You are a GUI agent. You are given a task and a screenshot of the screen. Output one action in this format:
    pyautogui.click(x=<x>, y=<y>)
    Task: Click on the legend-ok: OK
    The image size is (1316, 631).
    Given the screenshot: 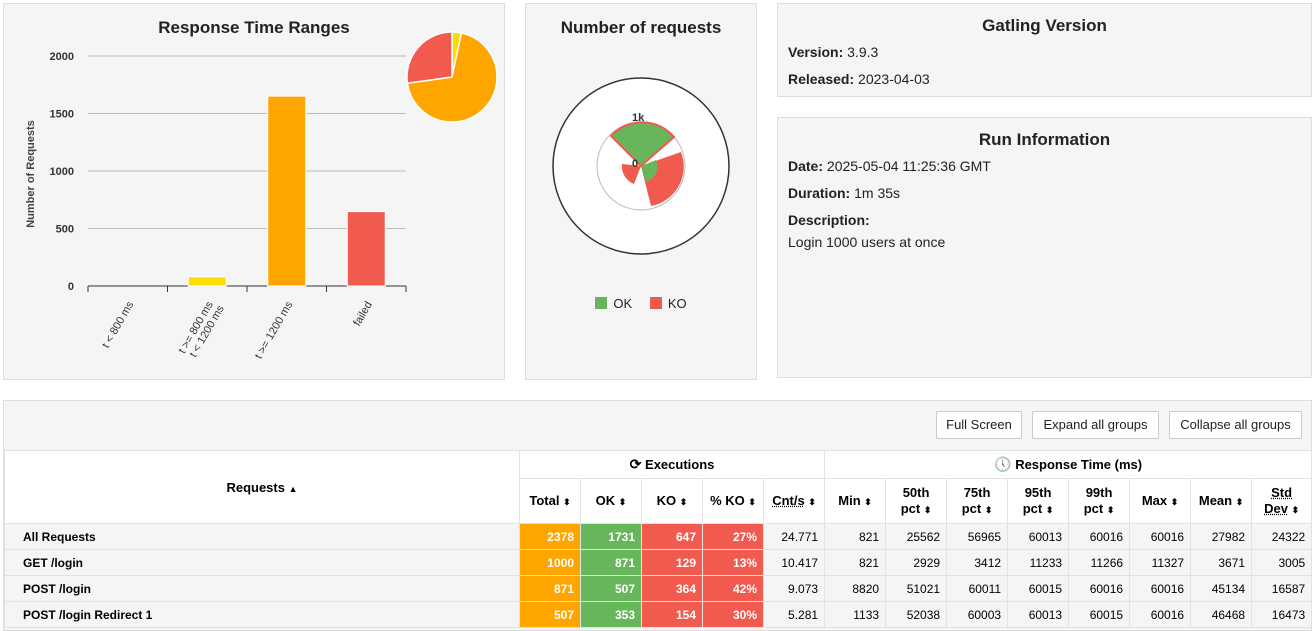 What is the action you would take?
    pyautogui.click(x=613, y=303)
    